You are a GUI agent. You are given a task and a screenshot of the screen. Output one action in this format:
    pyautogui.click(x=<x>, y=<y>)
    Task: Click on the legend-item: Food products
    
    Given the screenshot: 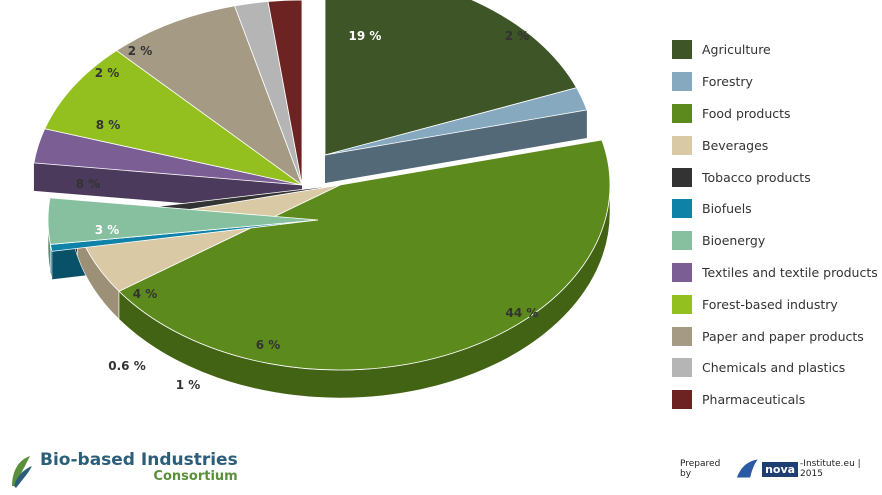 What is the action you would take?
    pyautogui.click(x=775, y=114)
    